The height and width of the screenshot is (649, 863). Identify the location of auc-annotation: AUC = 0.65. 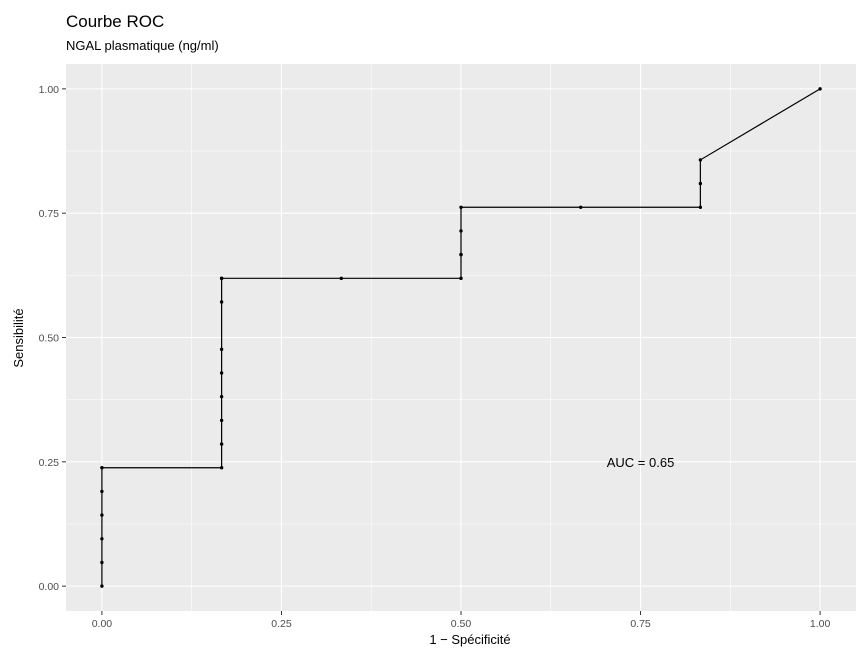
(641, 462).